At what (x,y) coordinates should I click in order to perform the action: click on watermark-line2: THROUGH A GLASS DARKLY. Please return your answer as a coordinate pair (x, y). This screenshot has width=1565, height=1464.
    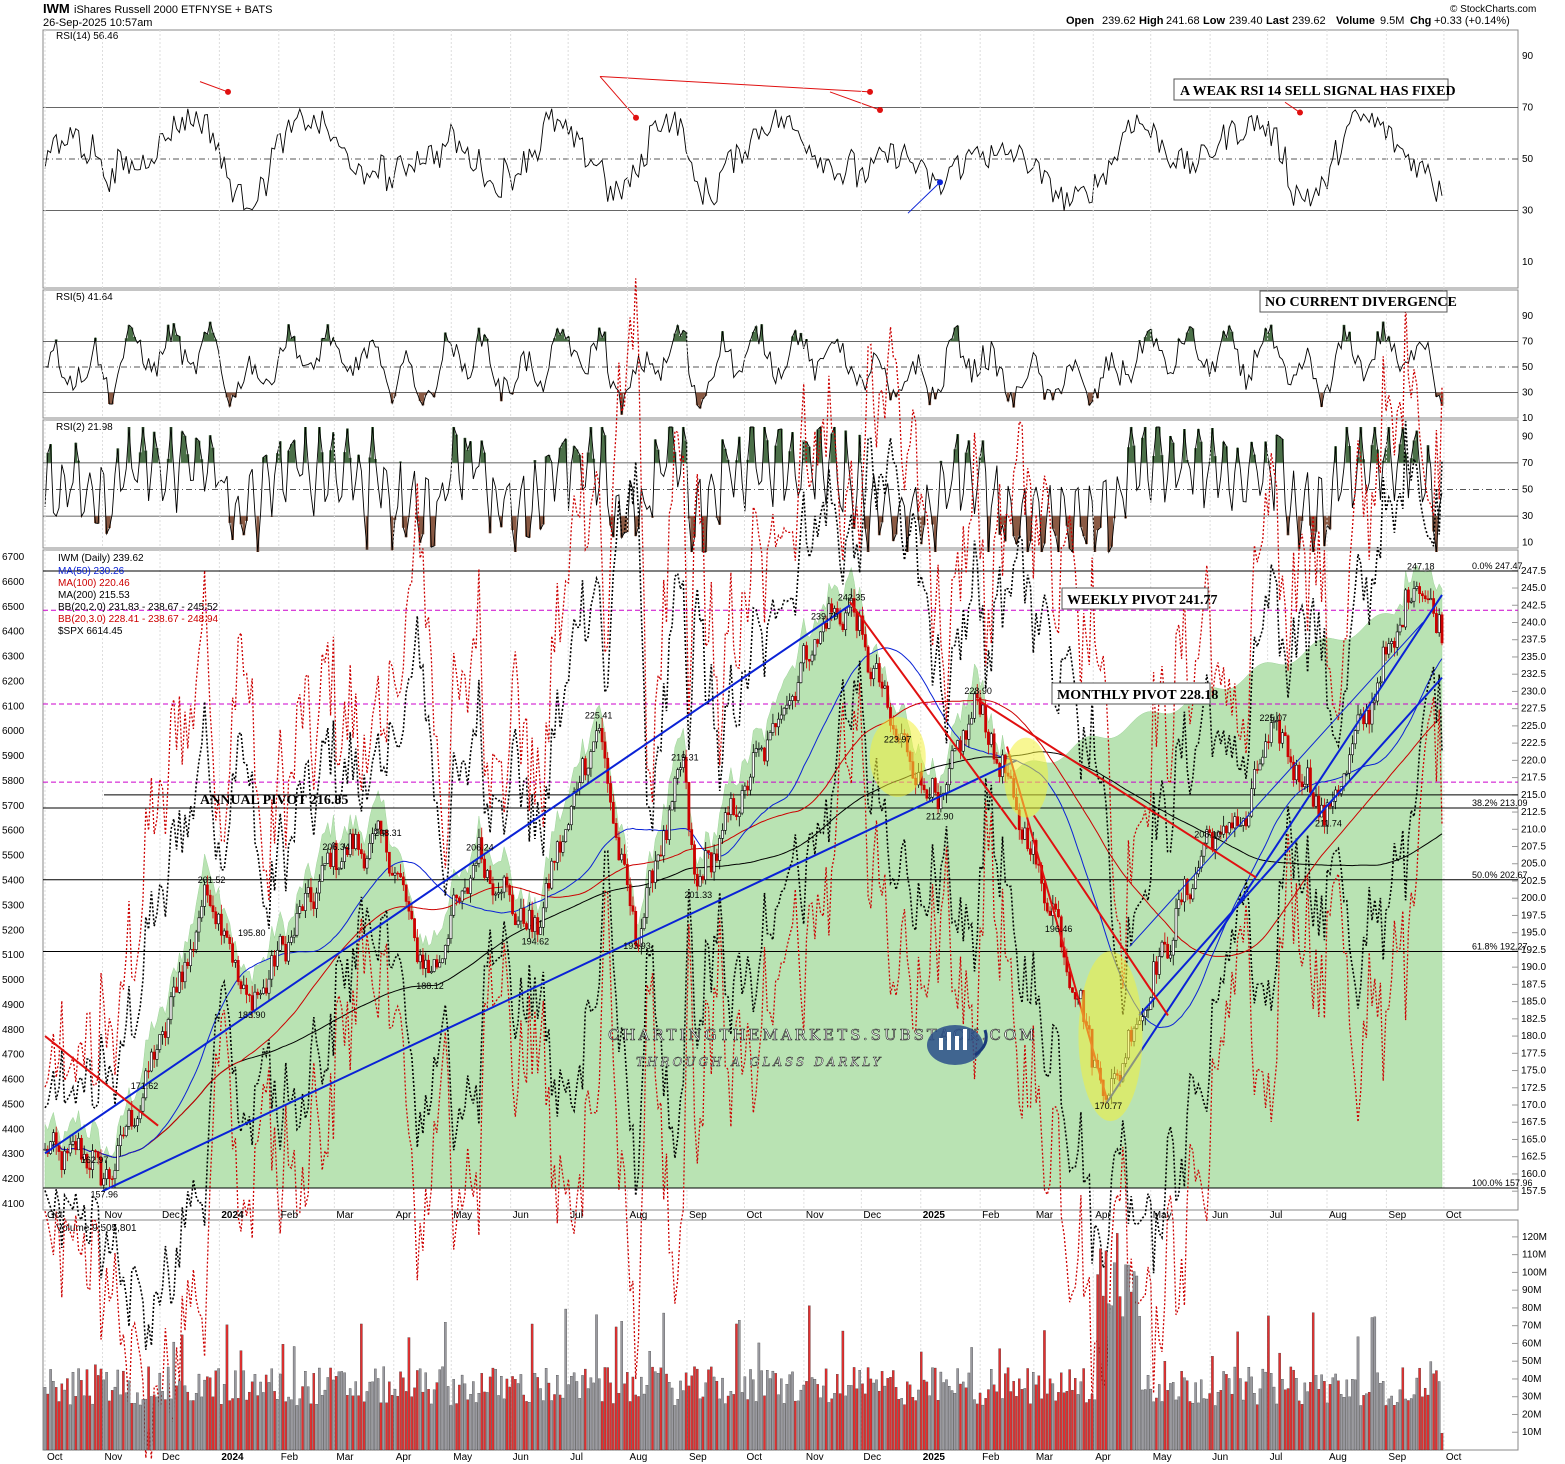
    Looking at the image, I should click on (759, 1062).